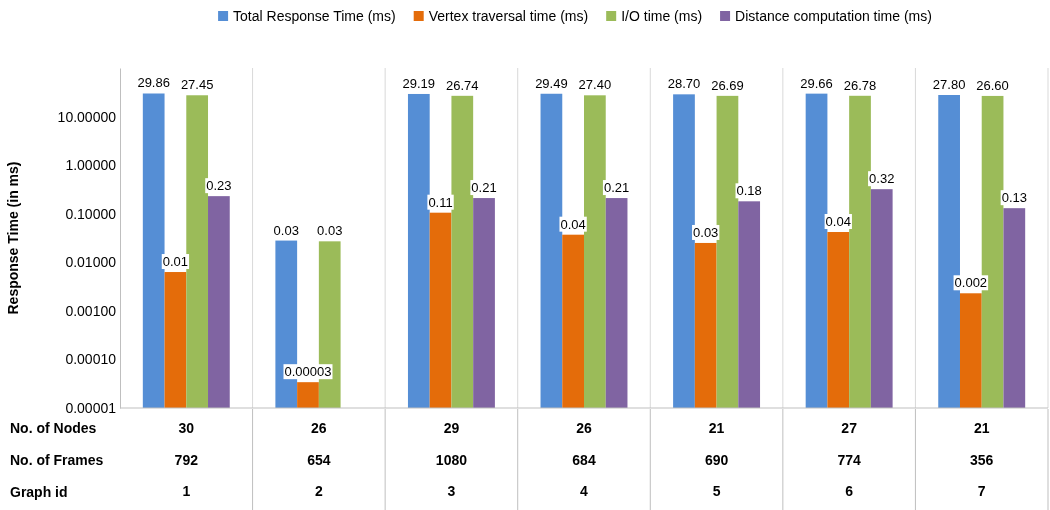  Describe the element at coordinates (882, 179) in the screenshot. I see `data-label: 0.32` at that location.